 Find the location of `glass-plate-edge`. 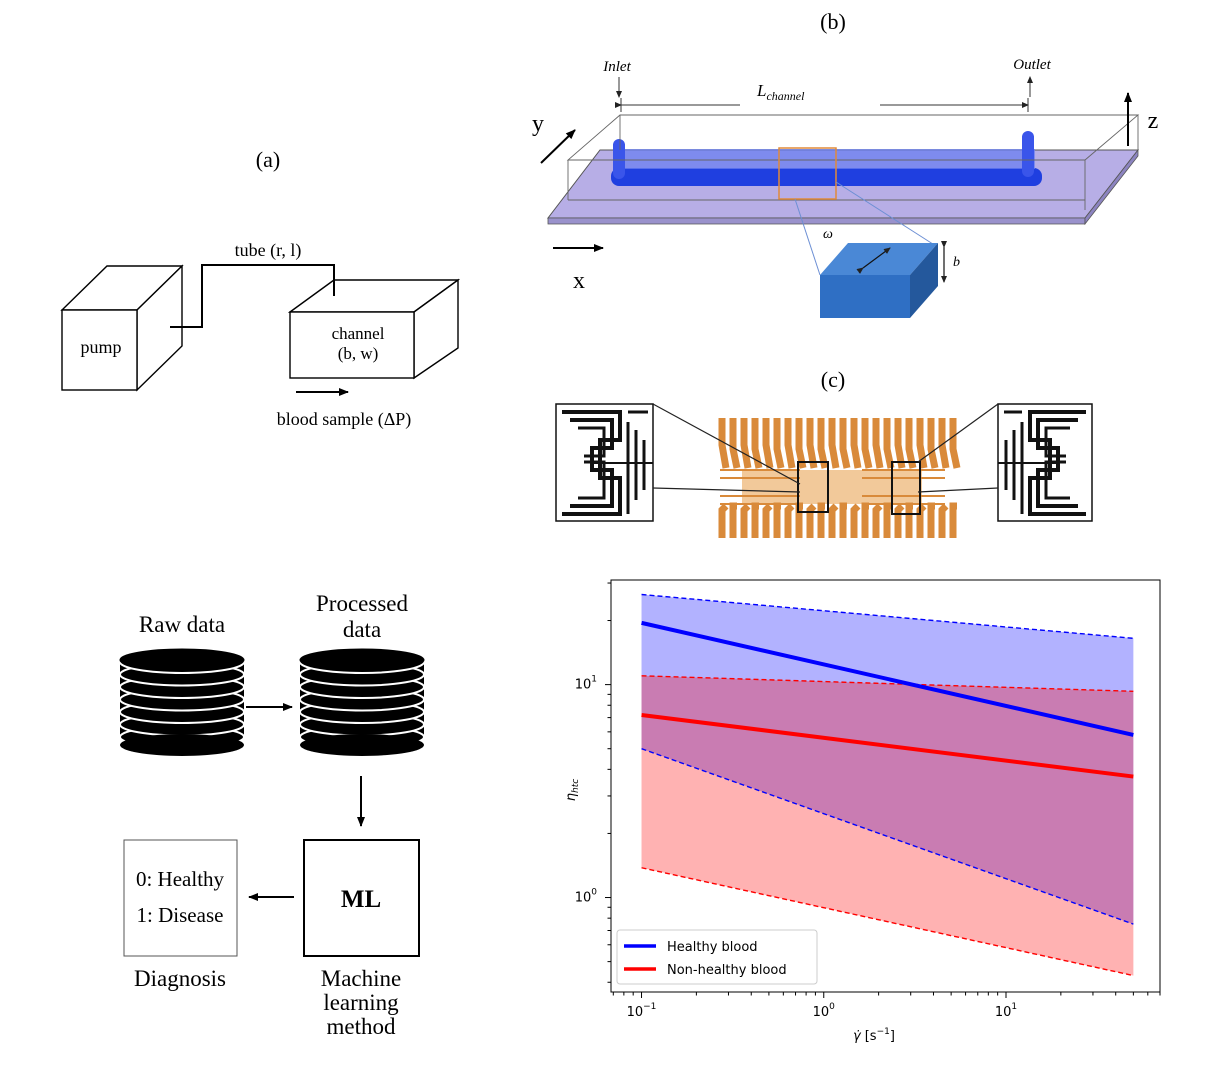

glass-plate-edge is located at coordinates (816, 221).